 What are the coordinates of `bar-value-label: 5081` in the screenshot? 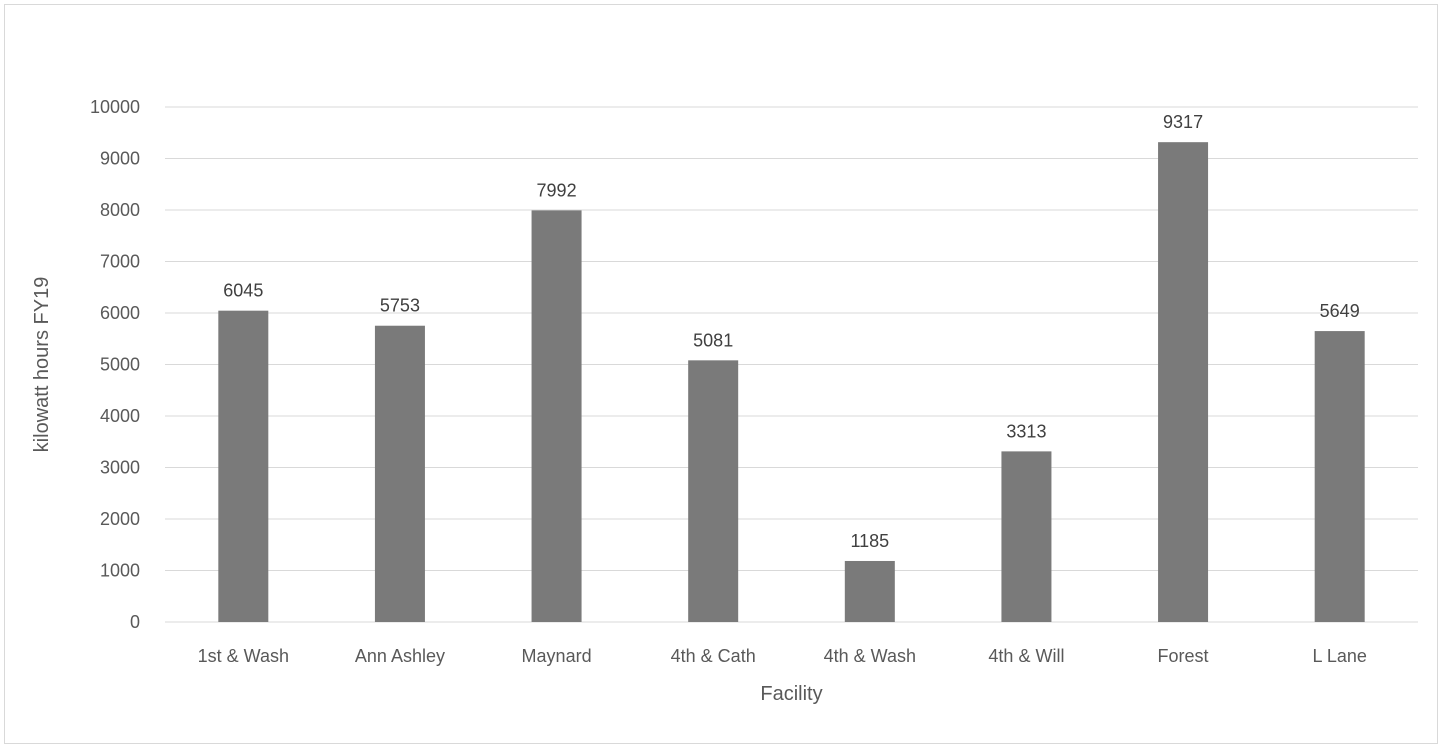 It's located at (713, 340).